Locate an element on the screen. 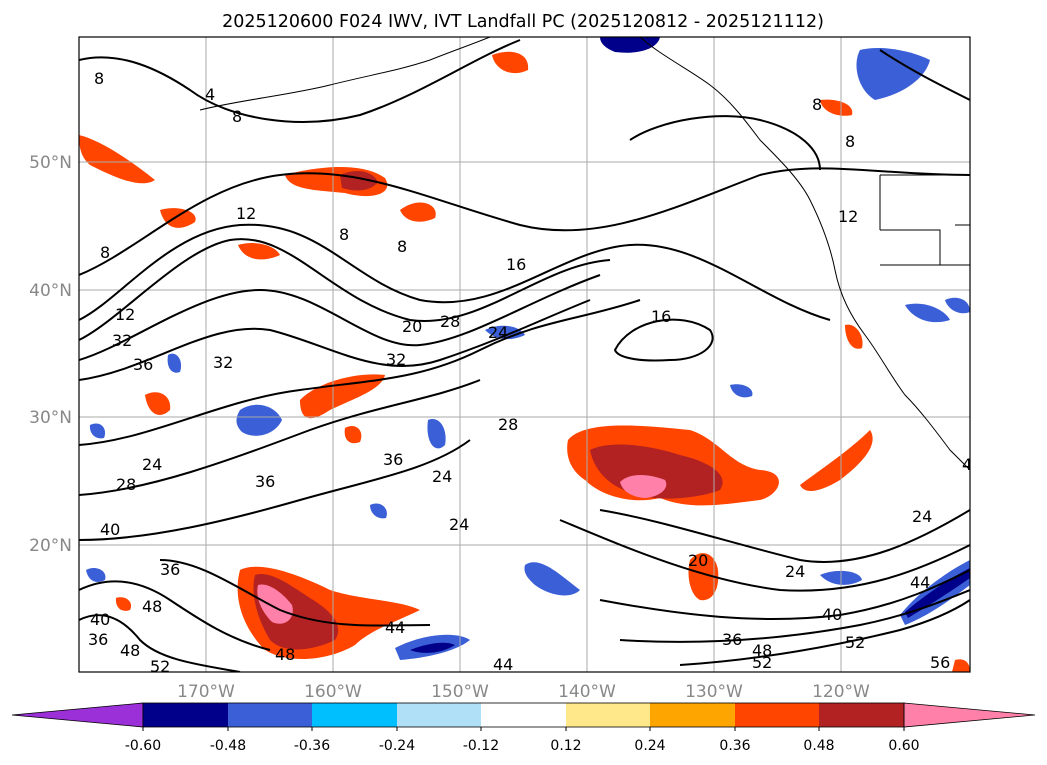 This screenshot has width=1047, height=765. colorbar-tick-label: 0.60 is located at coordinates (903, 746).